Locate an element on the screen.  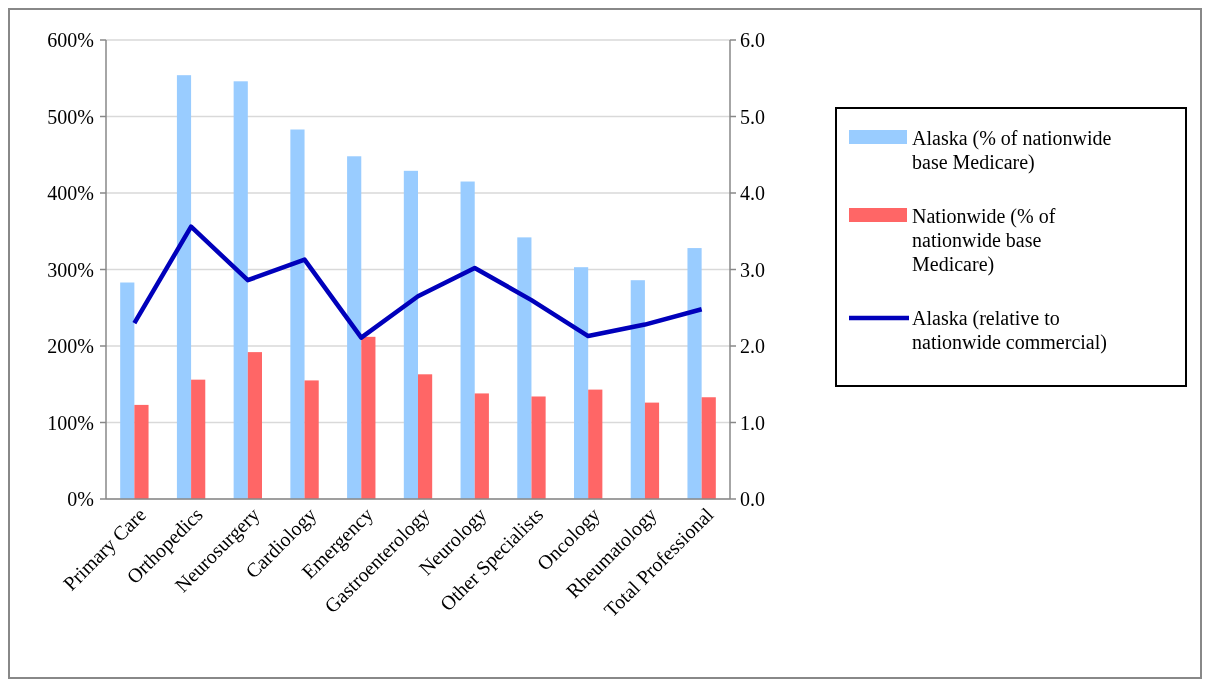
y-tick-label: 100% is located at coordinates (70, 422).